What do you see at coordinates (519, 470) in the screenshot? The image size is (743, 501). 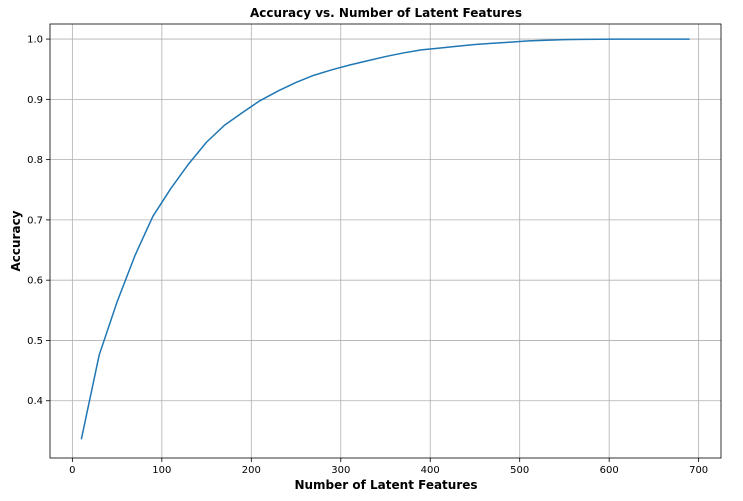 I see `x-tick-label: 500` at bounding box center [519, 470].